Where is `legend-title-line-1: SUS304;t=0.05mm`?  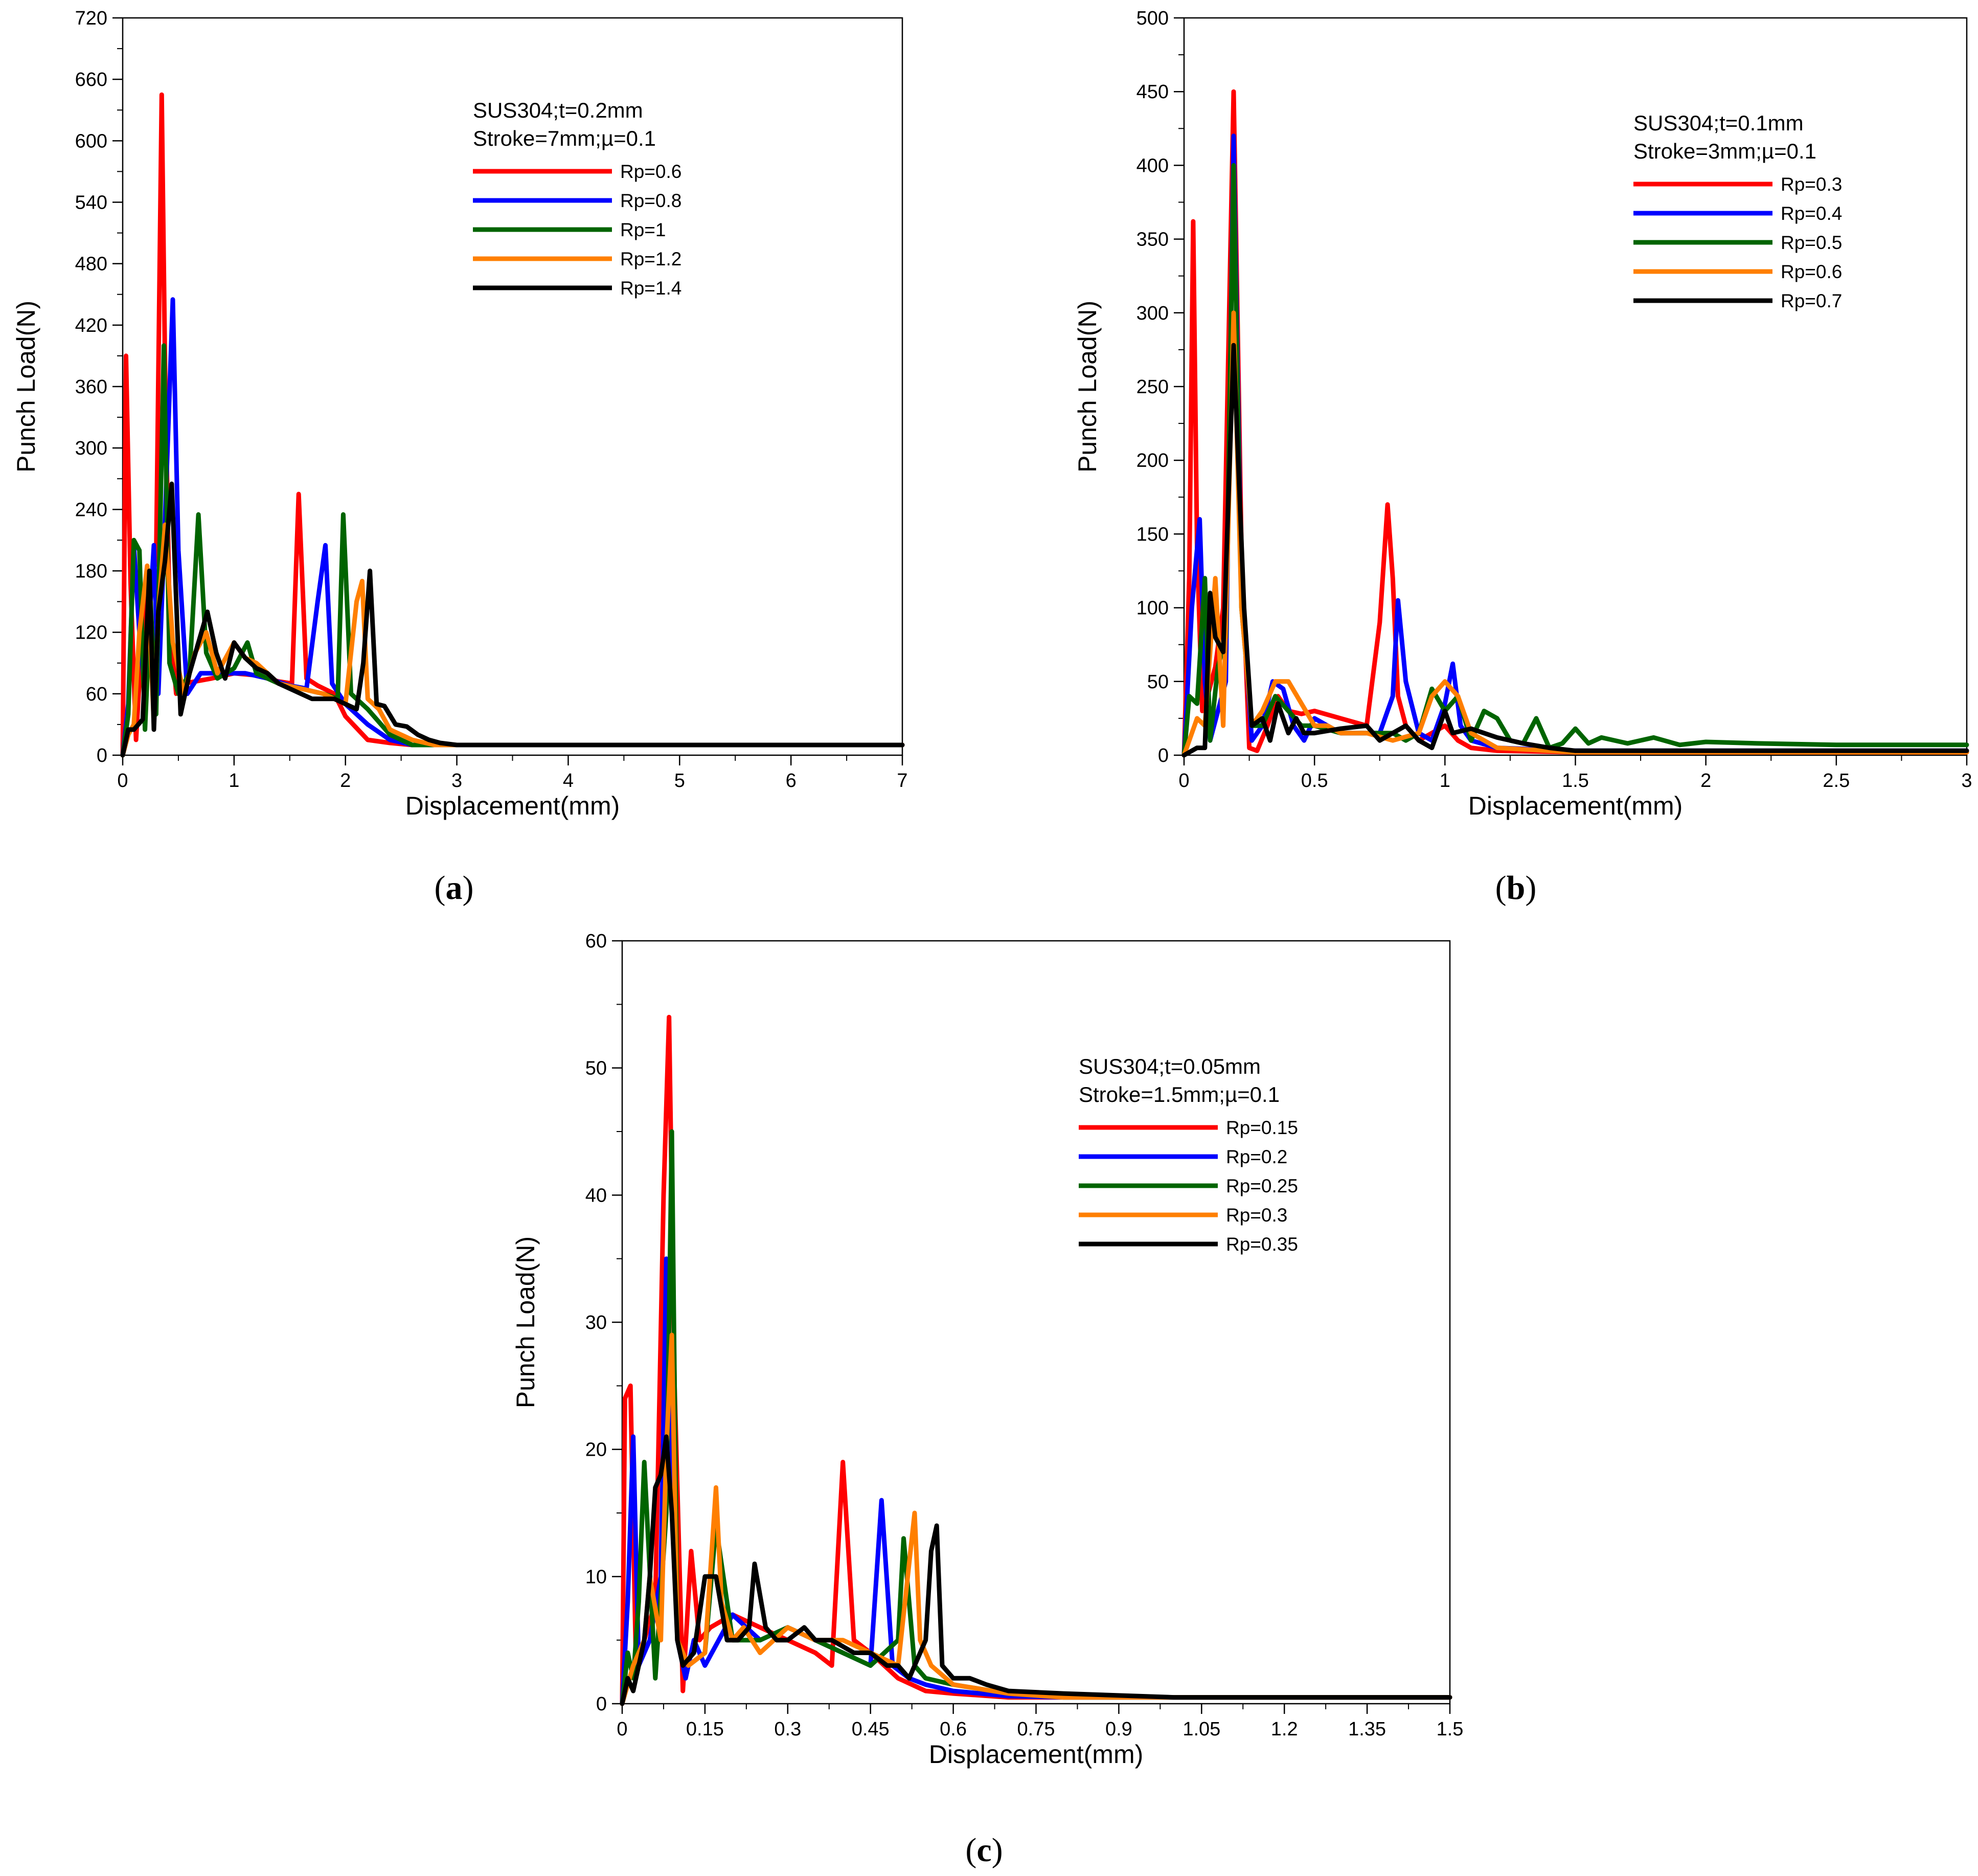
legend-title-line-1: SUS304;t=0.05mm is located at coordinates (1170, 1066).